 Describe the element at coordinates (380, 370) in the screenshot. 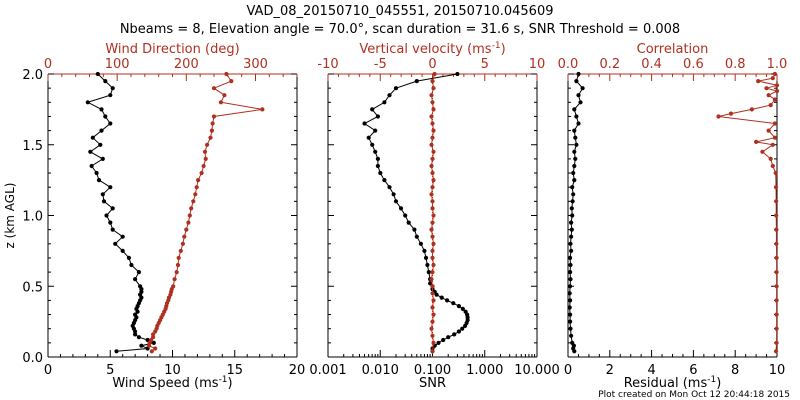

I see `x-bottom-tick-label: 0.010` at that location.